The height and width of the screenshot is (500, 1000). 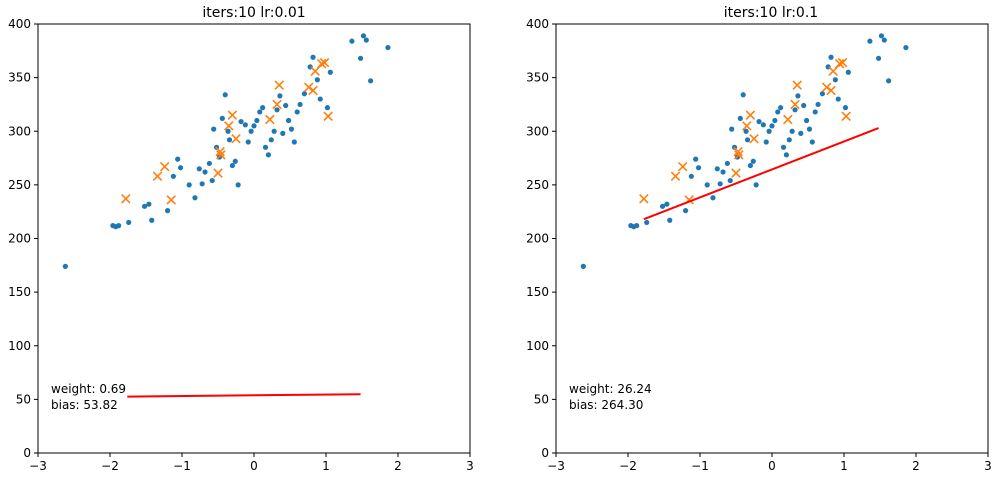 What do you see at coordinates (537, 131) in the screenshot?
I see `y-tick-label: 300` at bounding box center [537, 131].